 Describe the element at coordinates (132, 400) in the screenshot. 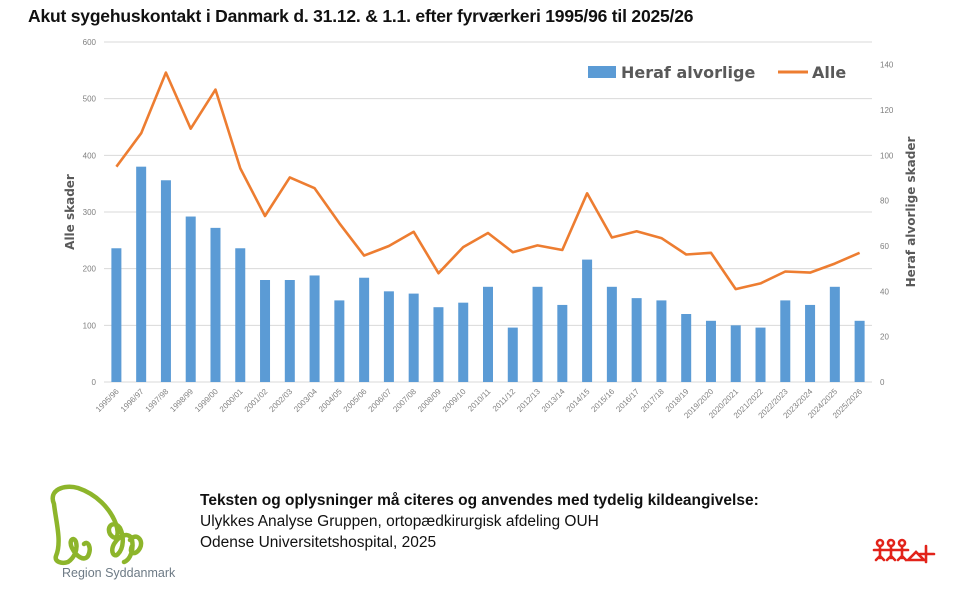

I see `x-axis-tick-label: 1996/97` at that location.